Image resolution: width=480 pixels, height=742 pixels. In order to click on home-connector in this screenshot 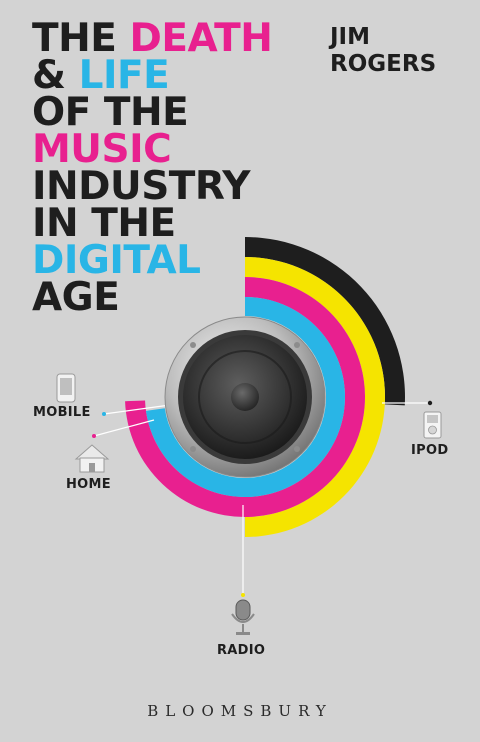, I will do `click(124, 428)`.